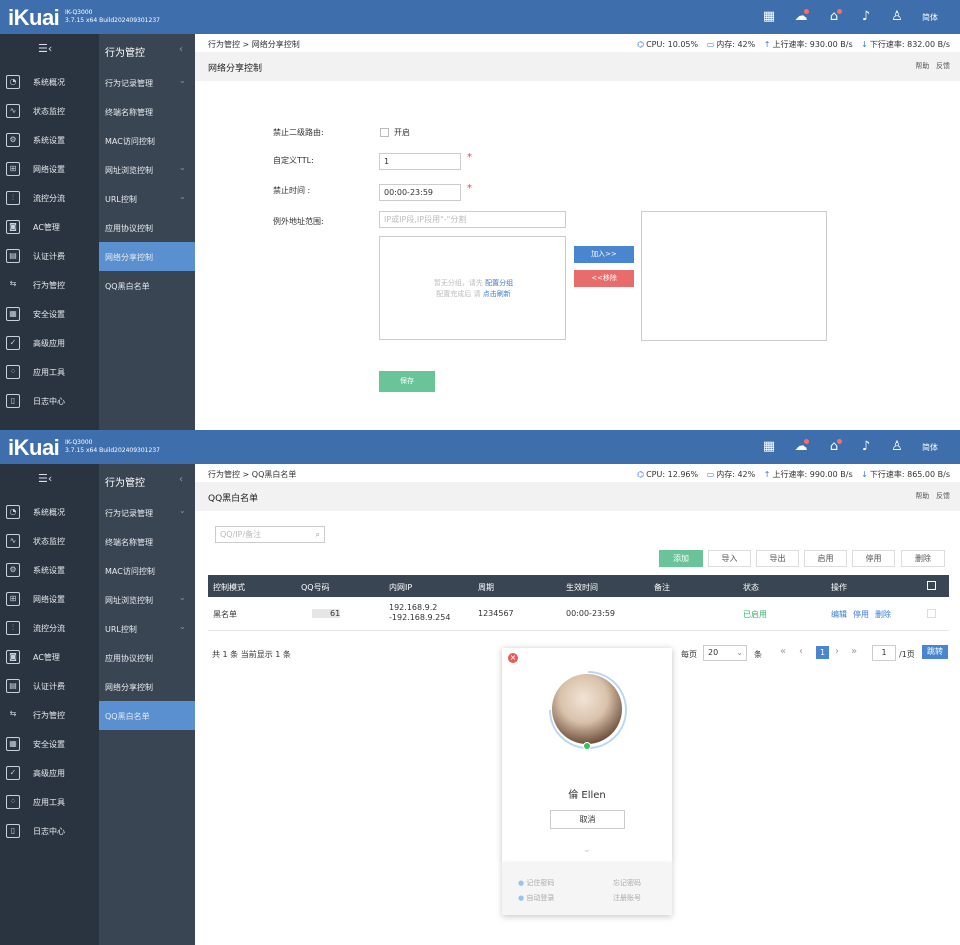 The image size is (960, 945). Describe the element at coordinates (729, 558) in the screenshot. I see `import-button: 导入` at that location.